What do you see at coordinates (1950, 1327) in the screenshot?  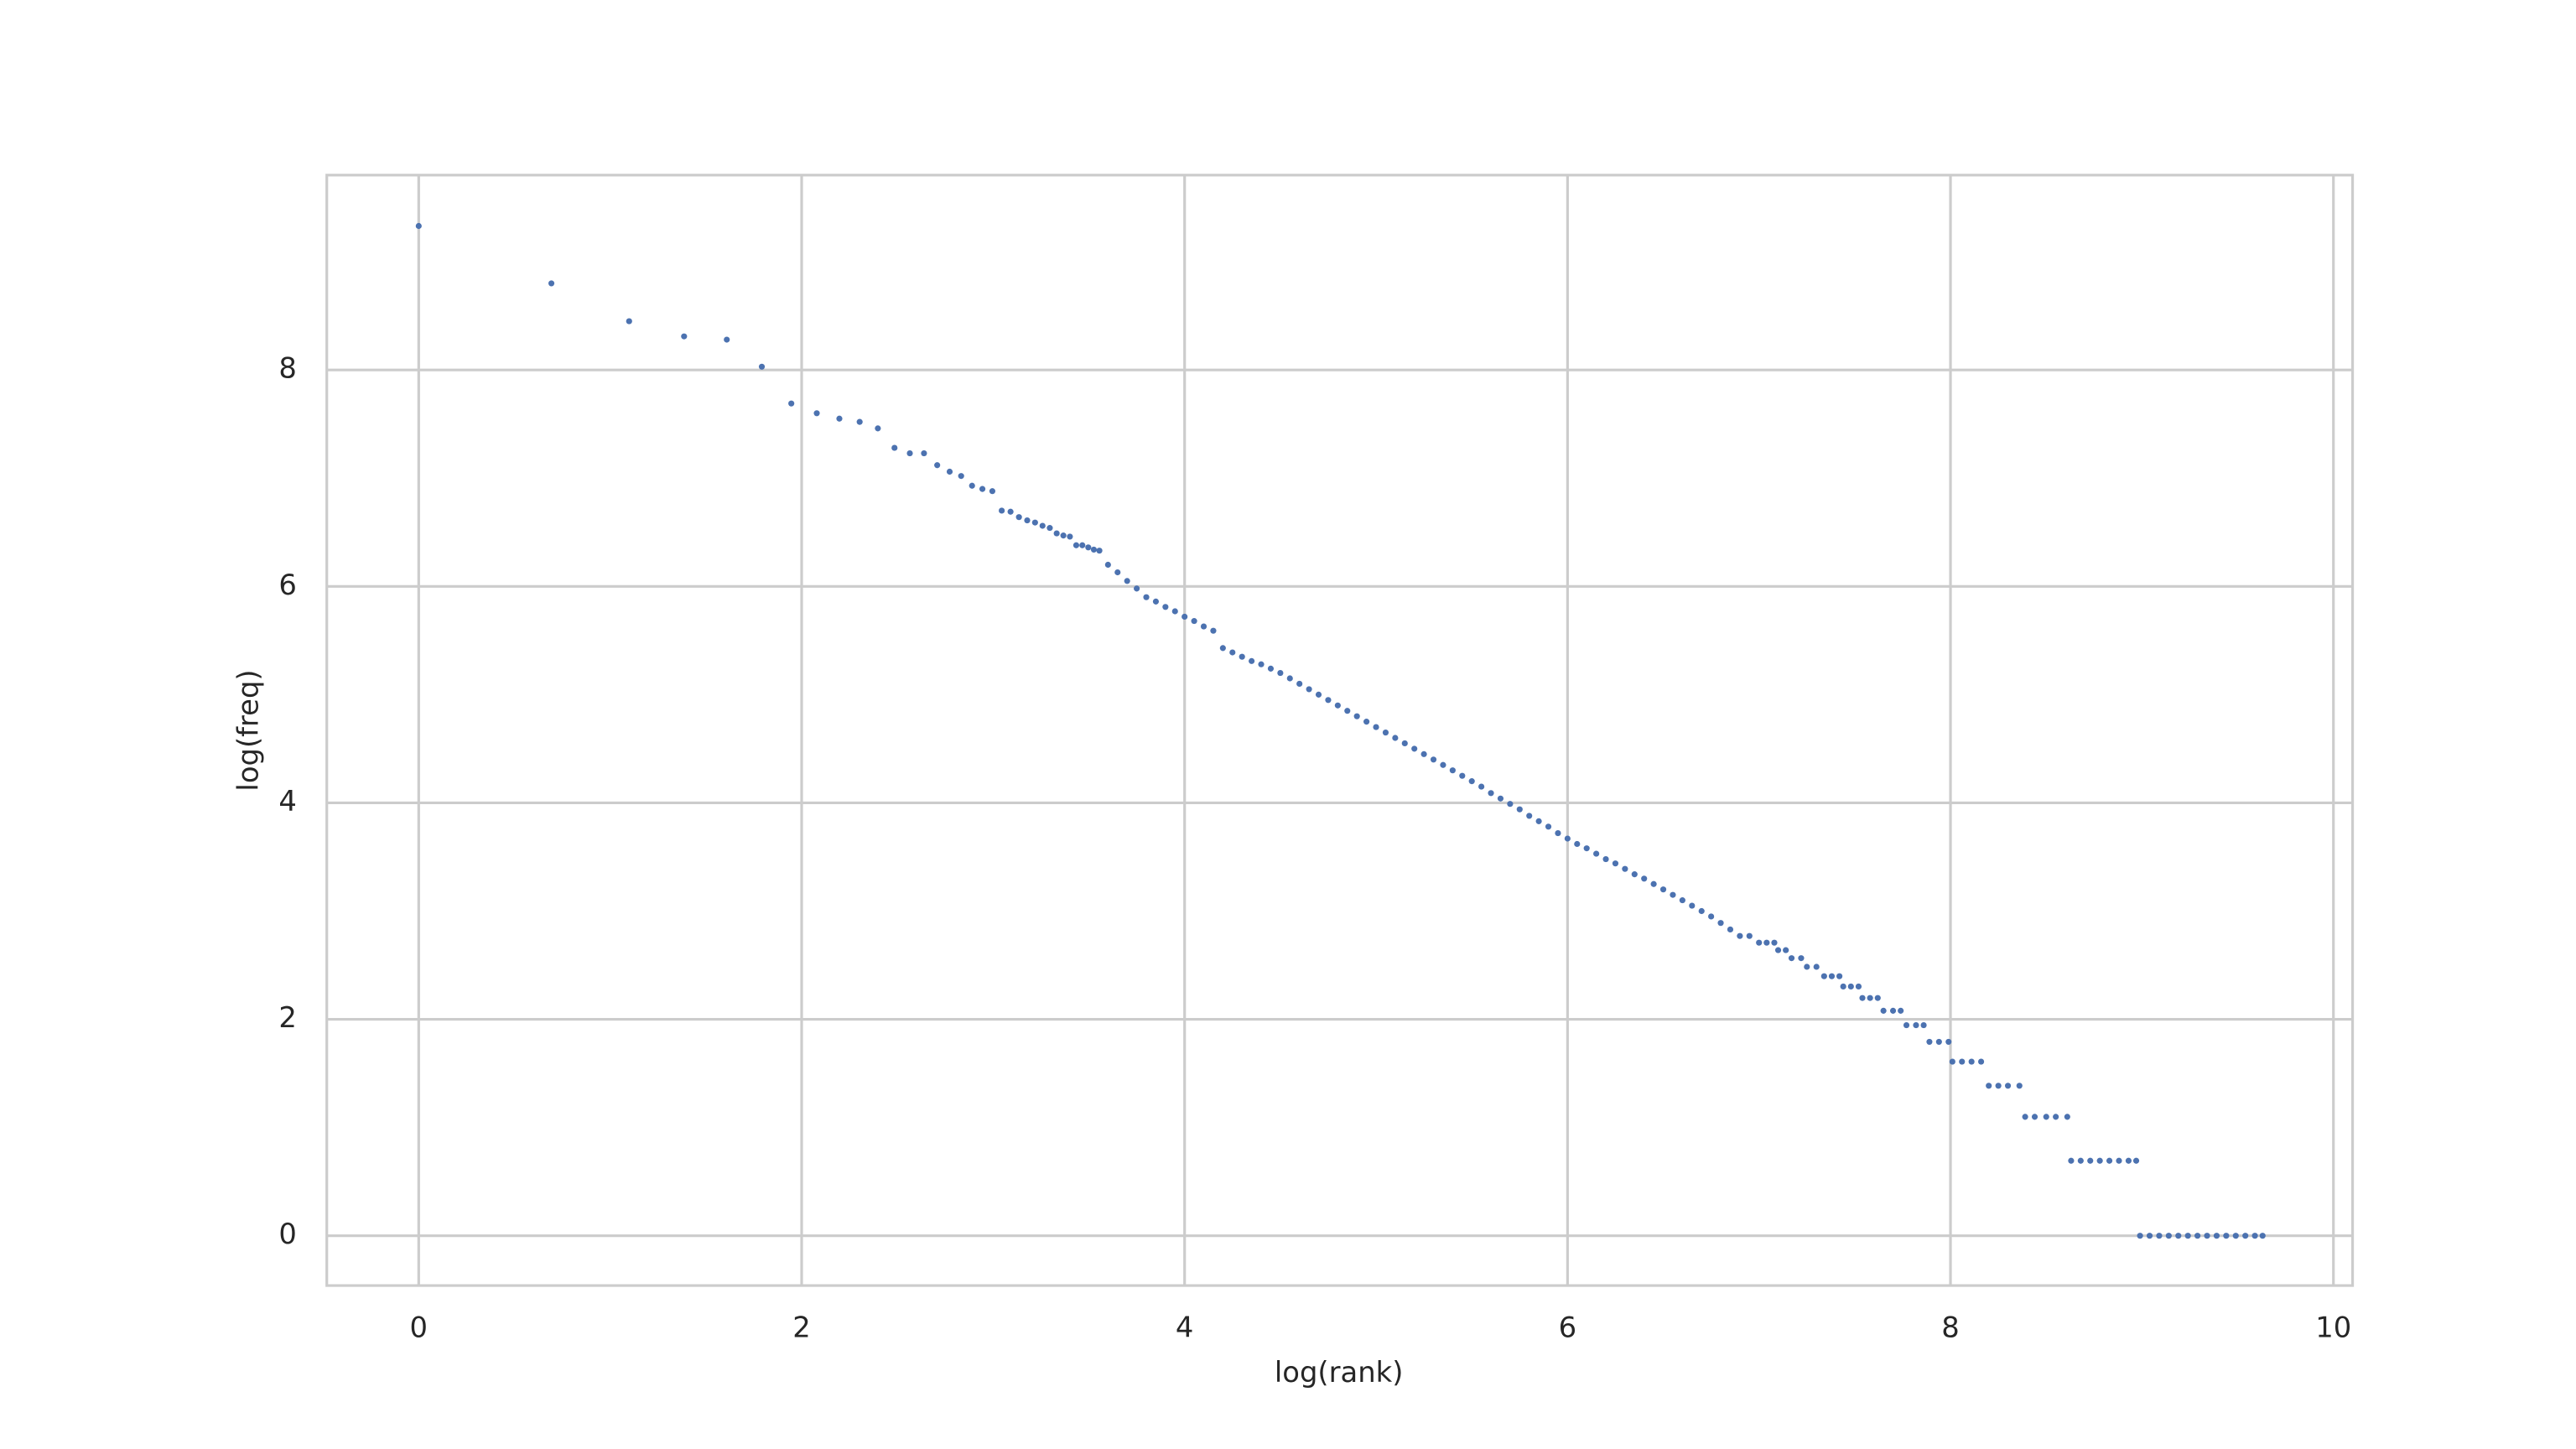 I see `x-tick-label: 8` at bounding box center [1950, 1327].